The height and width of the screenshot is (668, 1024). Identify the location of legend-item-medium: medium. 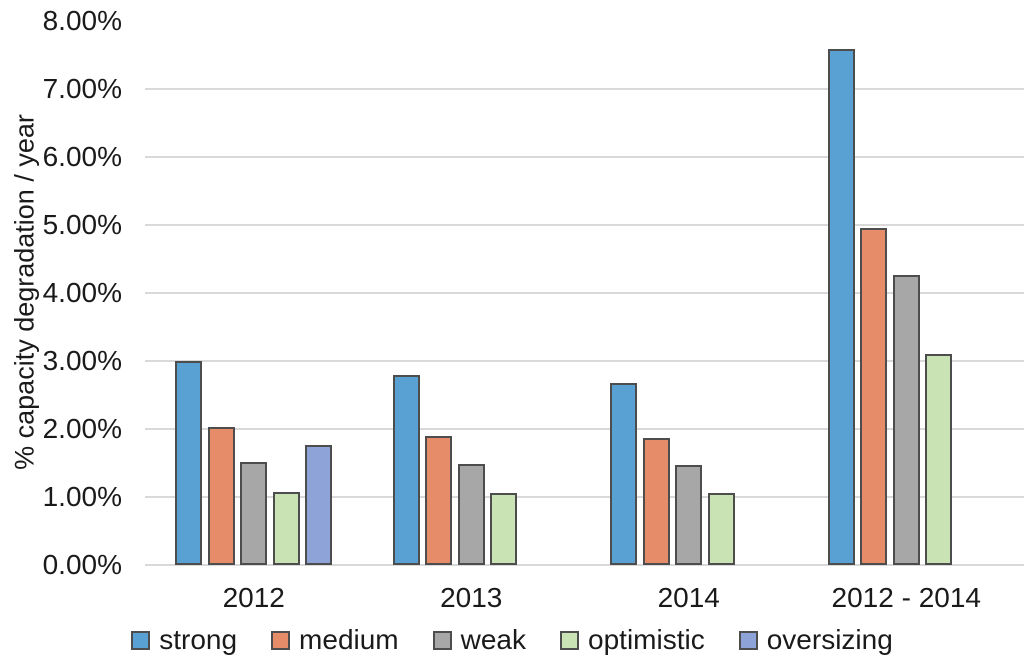
(335, 640).